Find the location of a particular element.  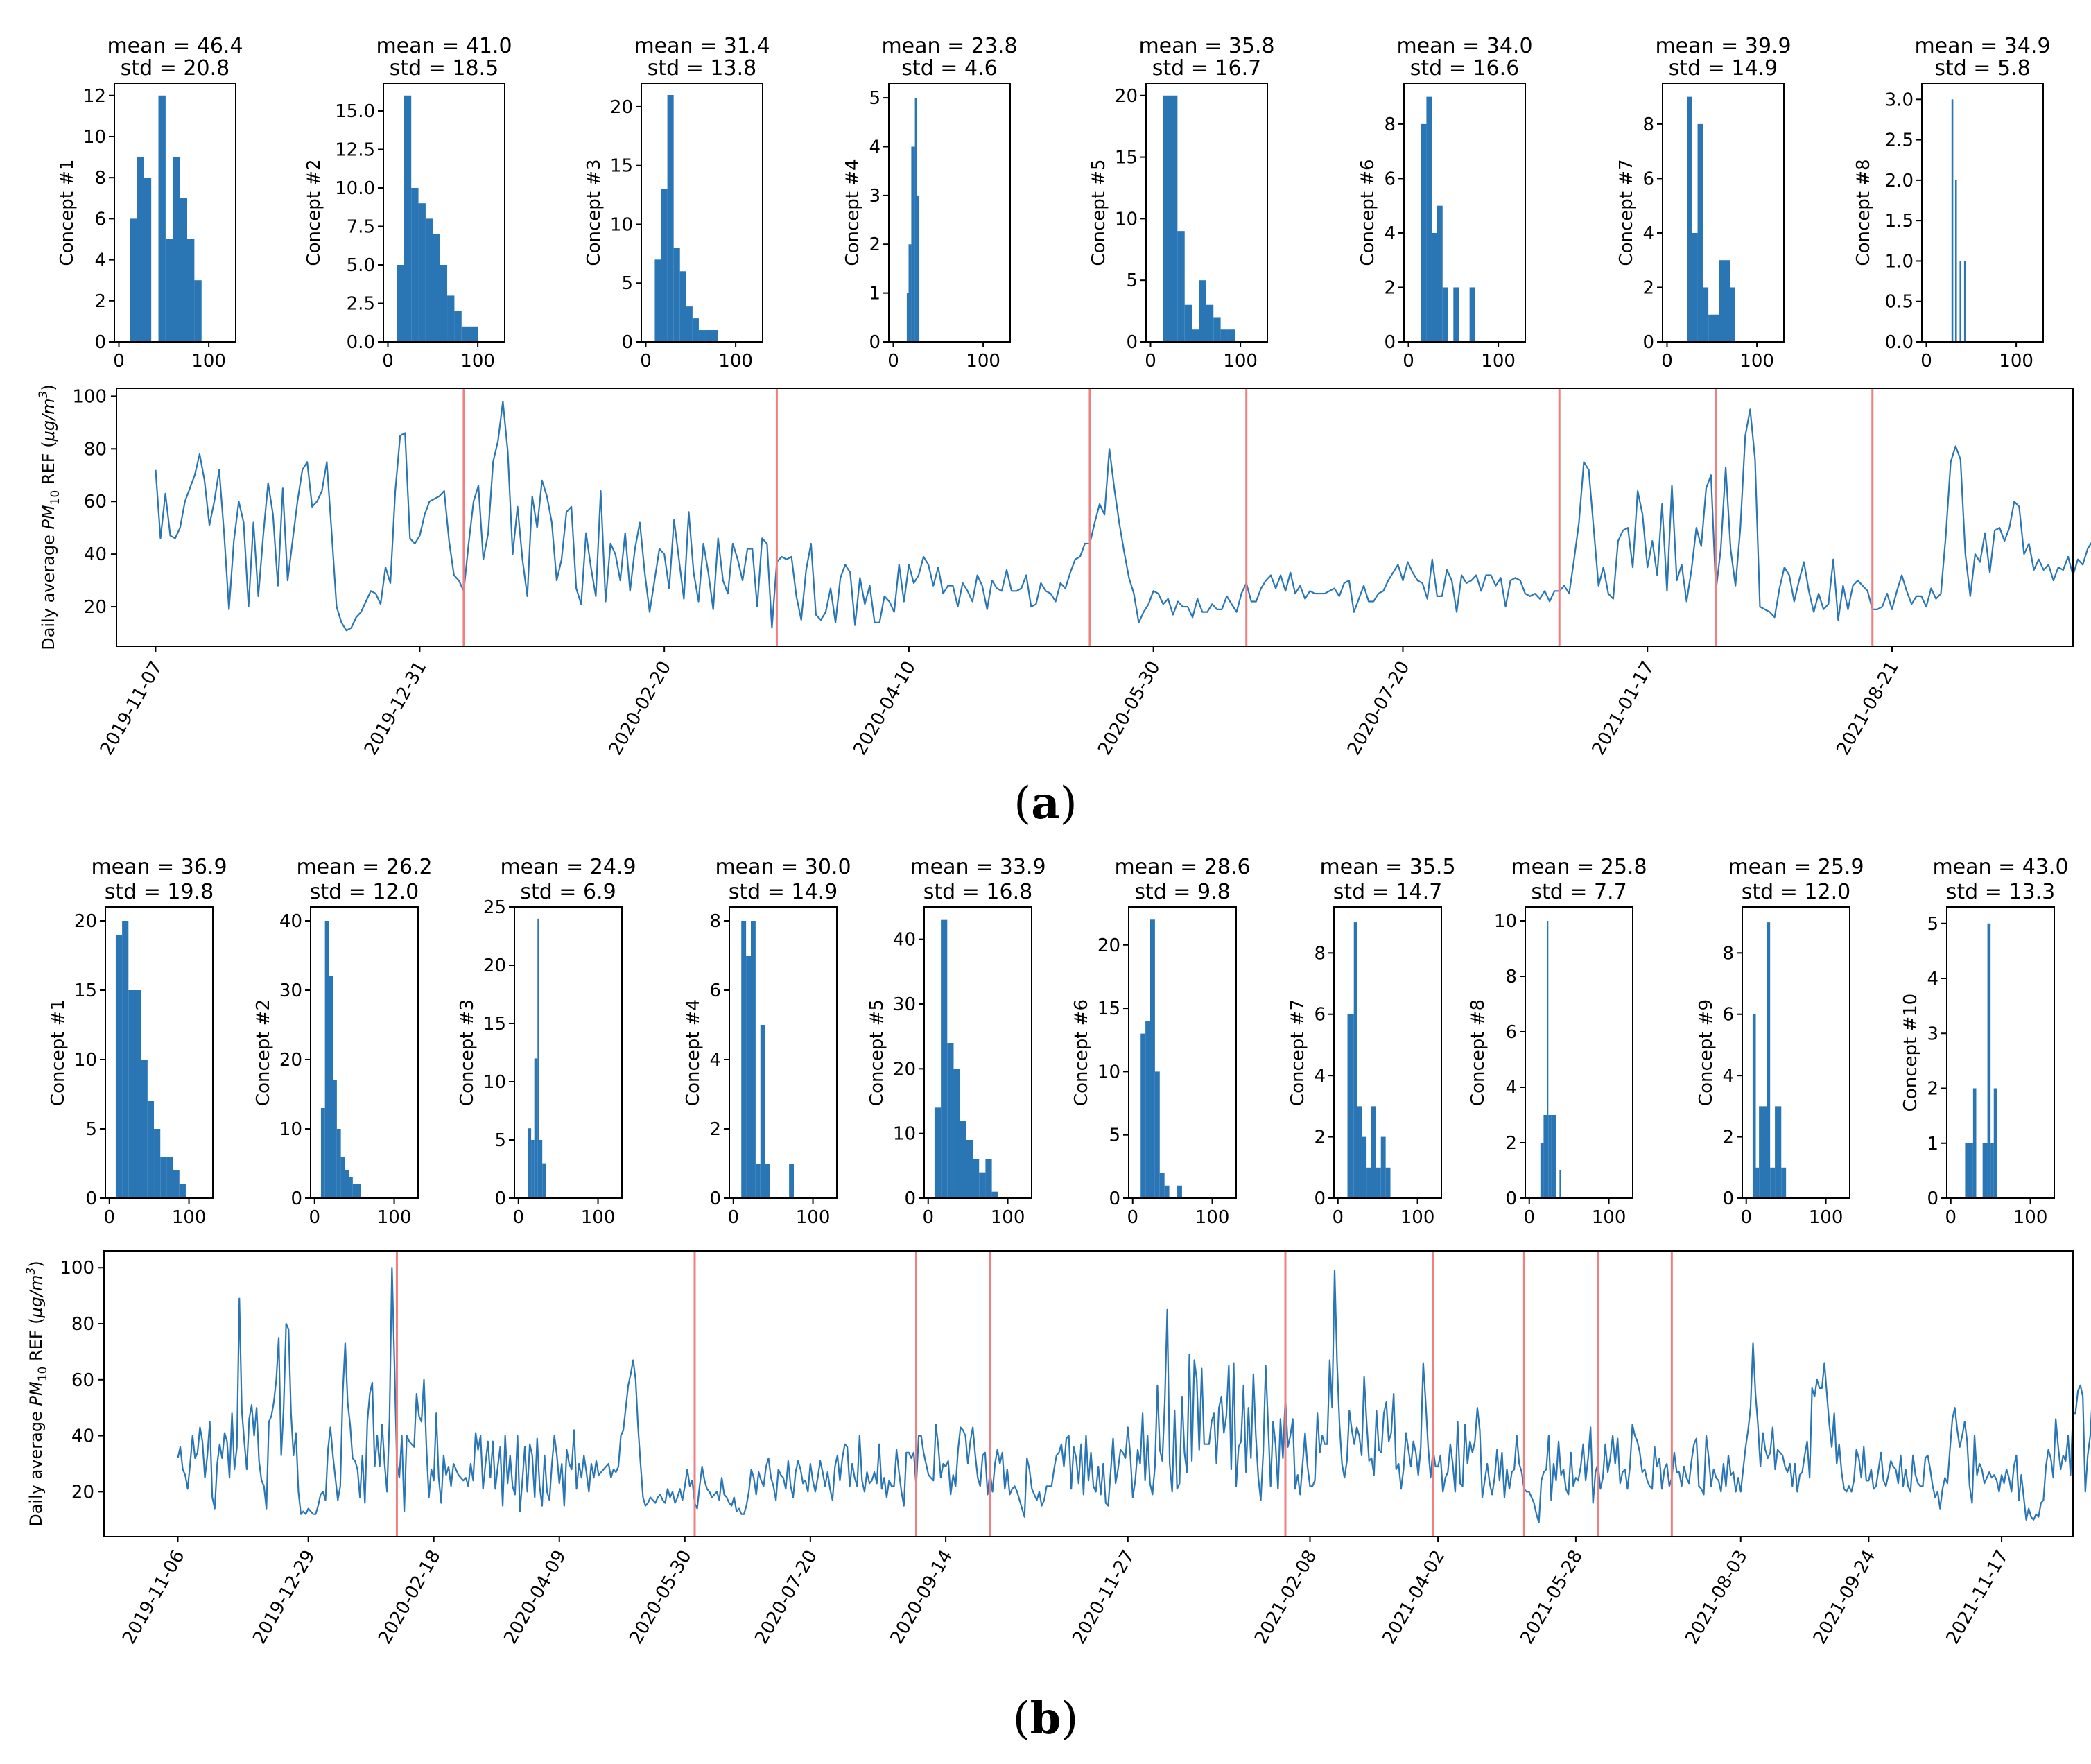

ylabel-unit: μg/m is located at coordinates (48, 420).